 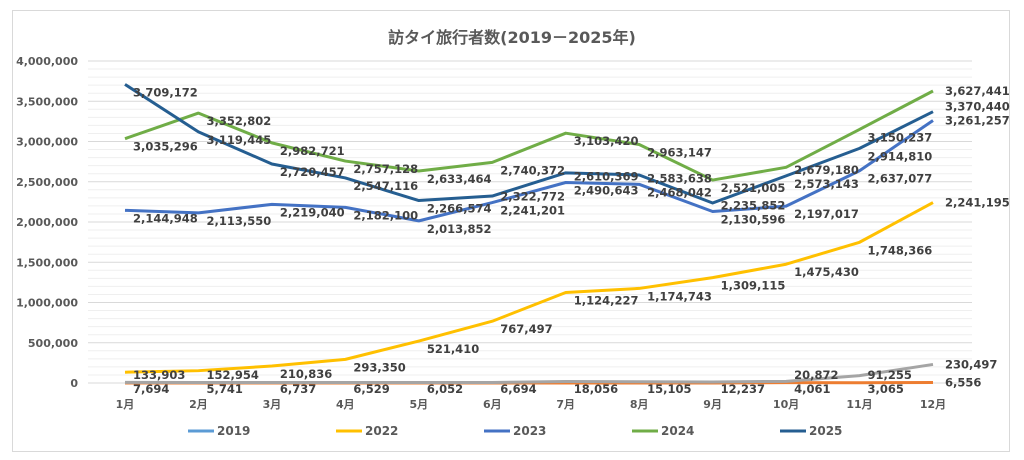 I want to click on legend-label-2022: 2022, so click(x=381, y=431).